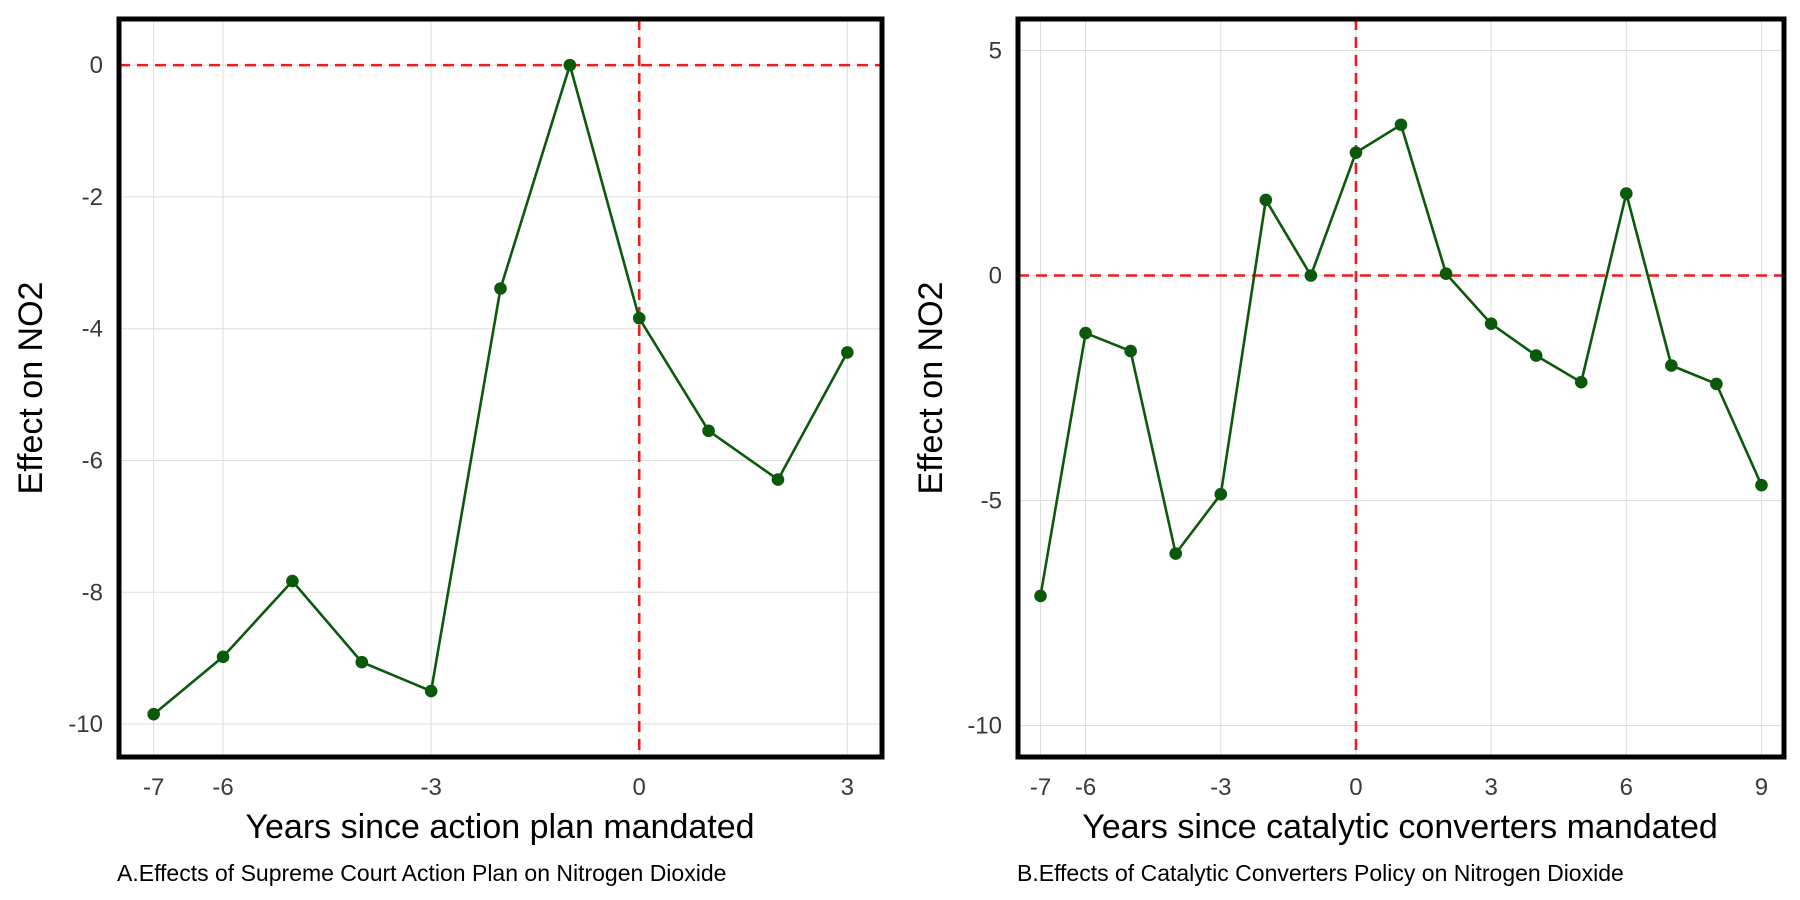 This screenshot has width=1800, height=900. What do you see at coordinates (1626, 787) in the screenshot?
I see `x-tick-label: 6` at bounding box center [1626, 787].